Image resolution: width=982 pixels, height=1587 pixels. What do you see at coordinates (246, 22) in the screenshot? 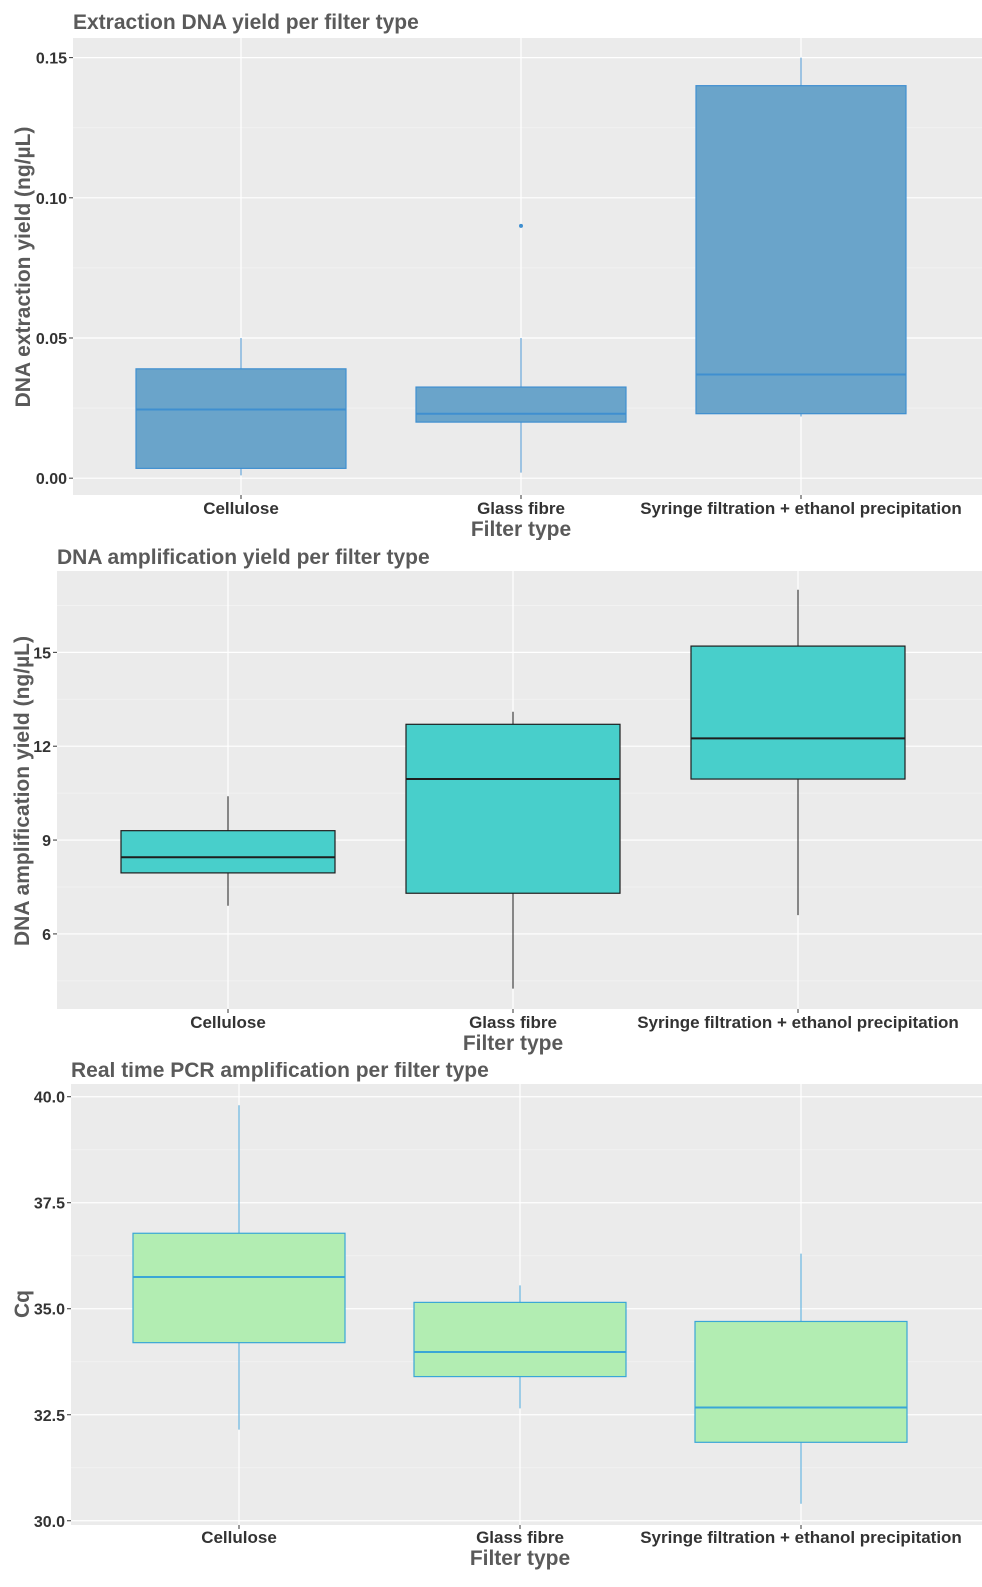
I see `chart-title: Extraction DNA yield per filter type` at bounding box center [246, 22].